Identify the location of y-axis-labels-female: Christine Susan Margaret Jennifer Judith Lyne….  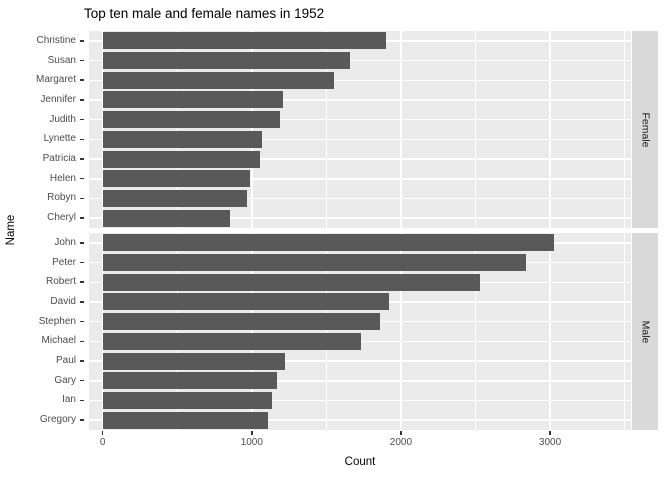
(42, 129).